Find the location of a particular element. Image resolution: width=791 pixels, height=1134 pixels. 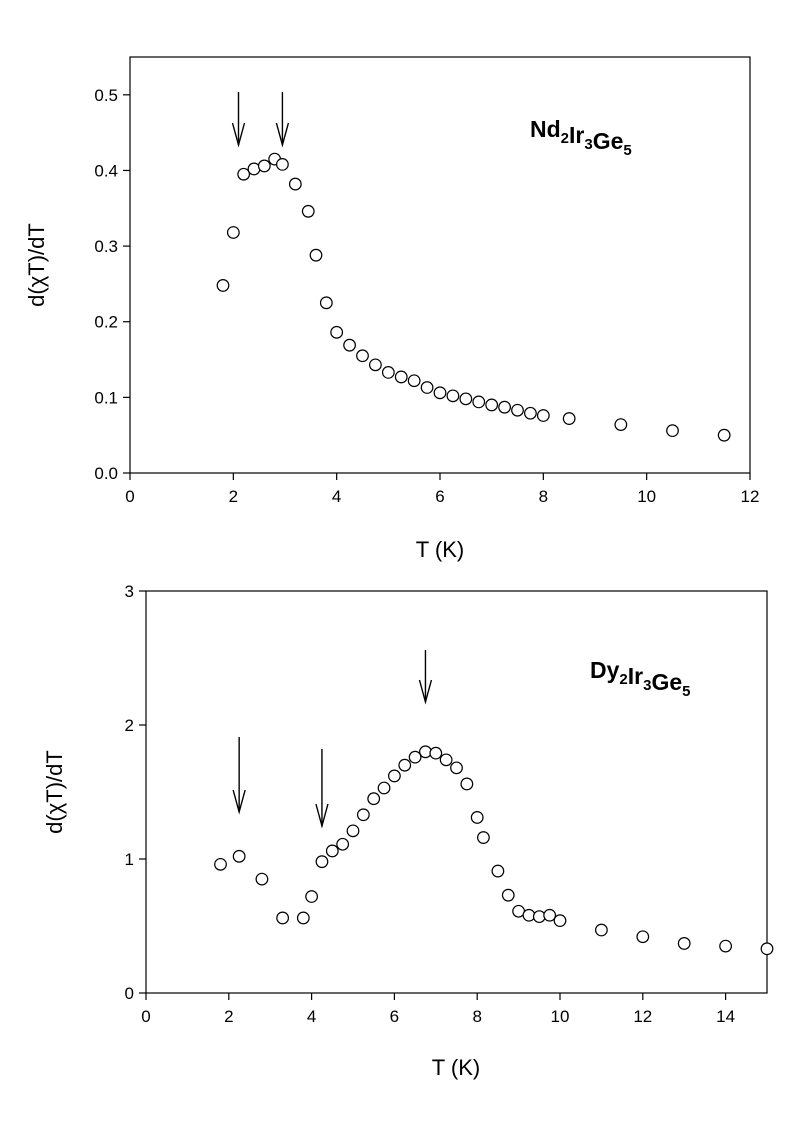

data-points is located at coordinates (494, 850).